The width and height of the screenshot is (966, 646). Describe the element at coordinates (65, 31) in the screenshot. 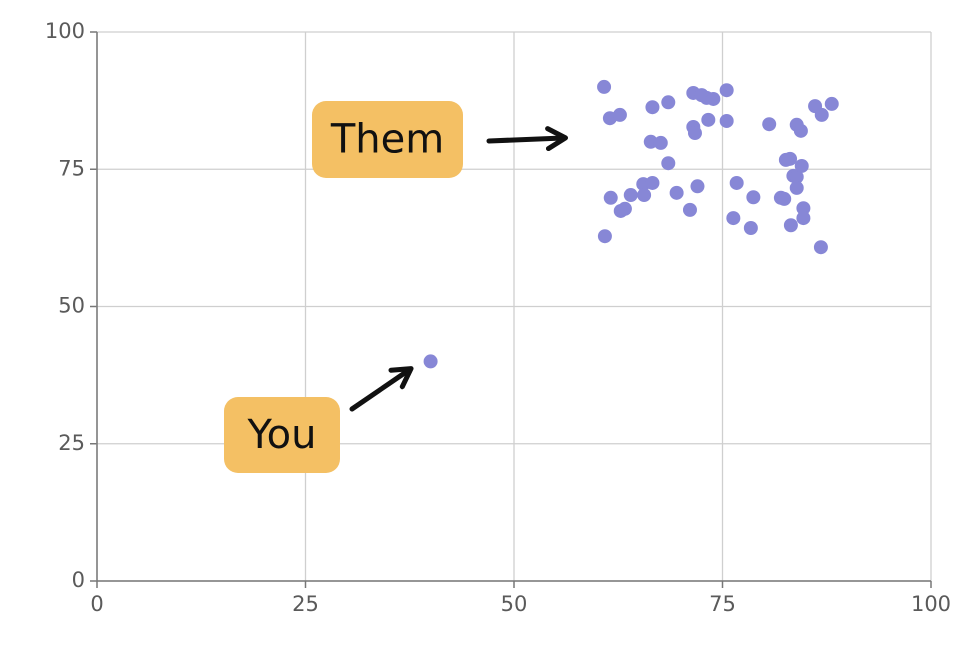

I see `y-tick-label: 100` at that location.